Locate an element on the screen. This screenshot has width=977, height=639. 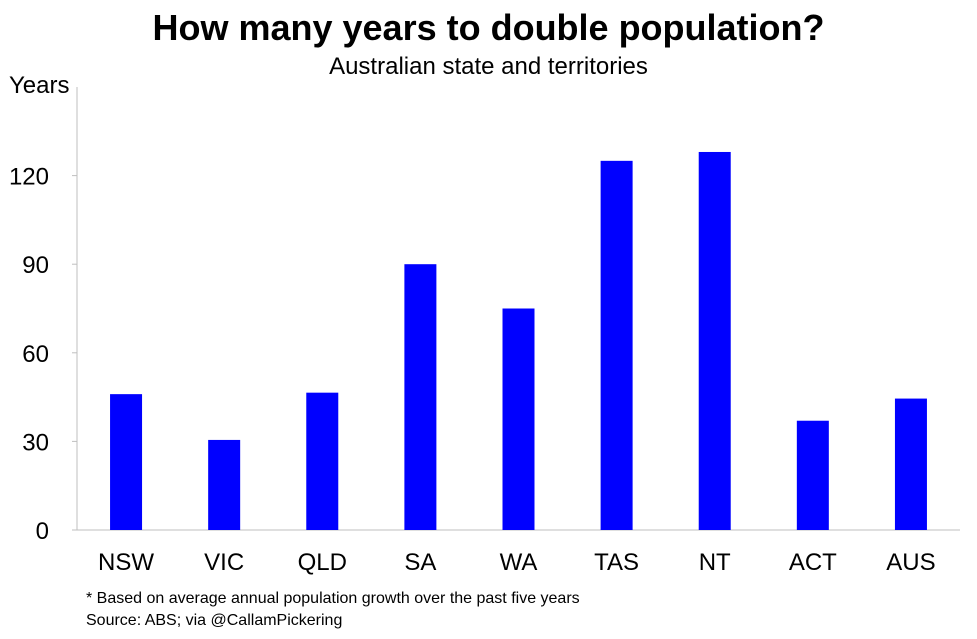
bar-sa is located at coordinates (420, 397).